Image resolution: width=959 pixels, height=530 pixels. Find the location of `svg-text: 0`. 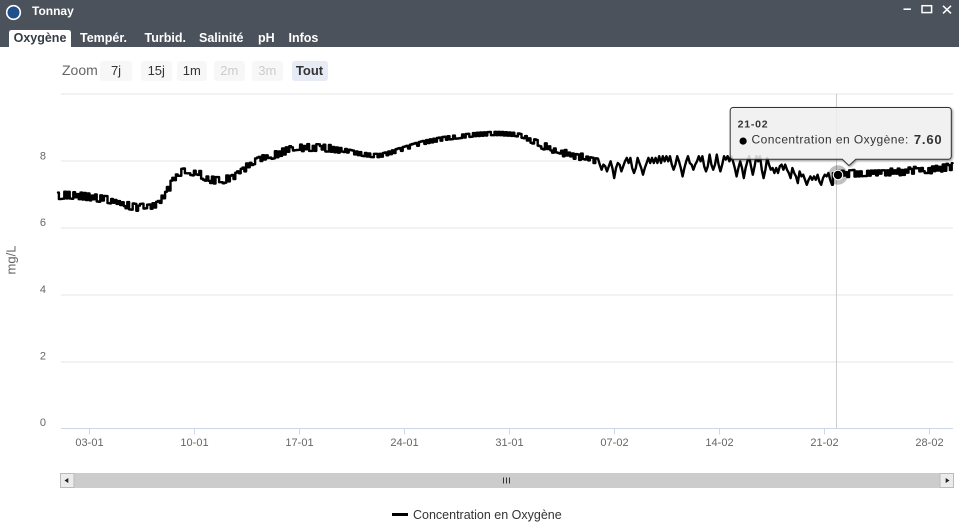

svg-text: 0 is located at coordinates (43, 423).